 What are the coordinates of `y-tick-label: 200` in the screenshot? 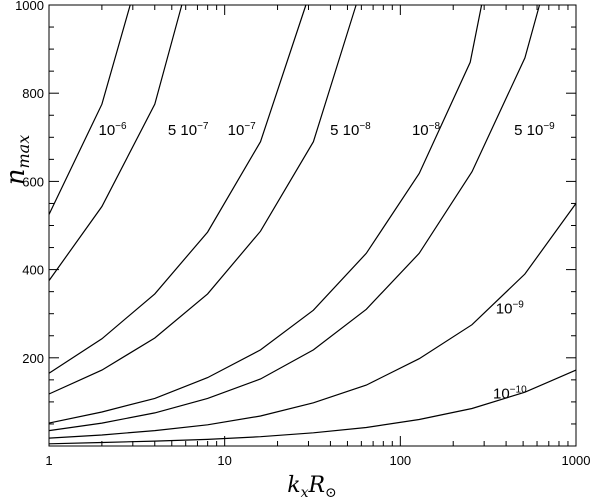 It's located at (33, 358).